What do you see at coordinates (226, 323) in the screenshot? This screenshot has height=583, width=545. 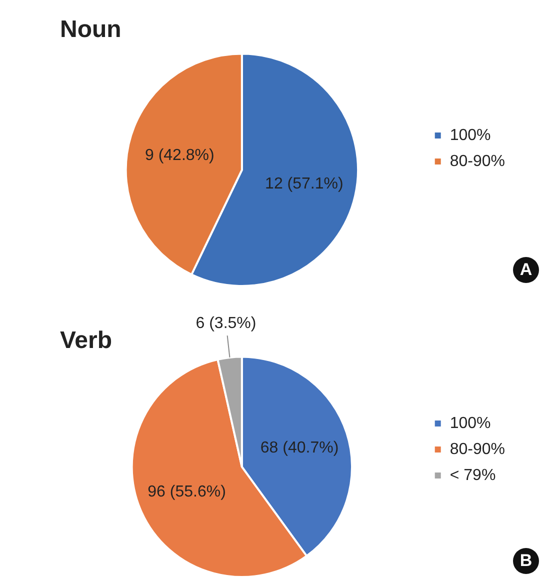 I see `data-label: 6 (3.5%)` at bounding box center [226, 323].